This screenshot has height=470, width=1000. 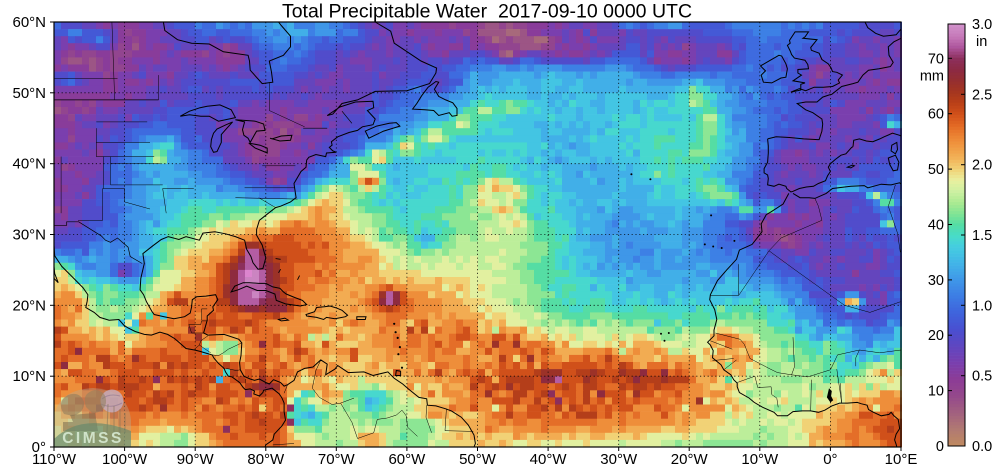 I want to click on svg-text: 40, so click(x=936, y=226).